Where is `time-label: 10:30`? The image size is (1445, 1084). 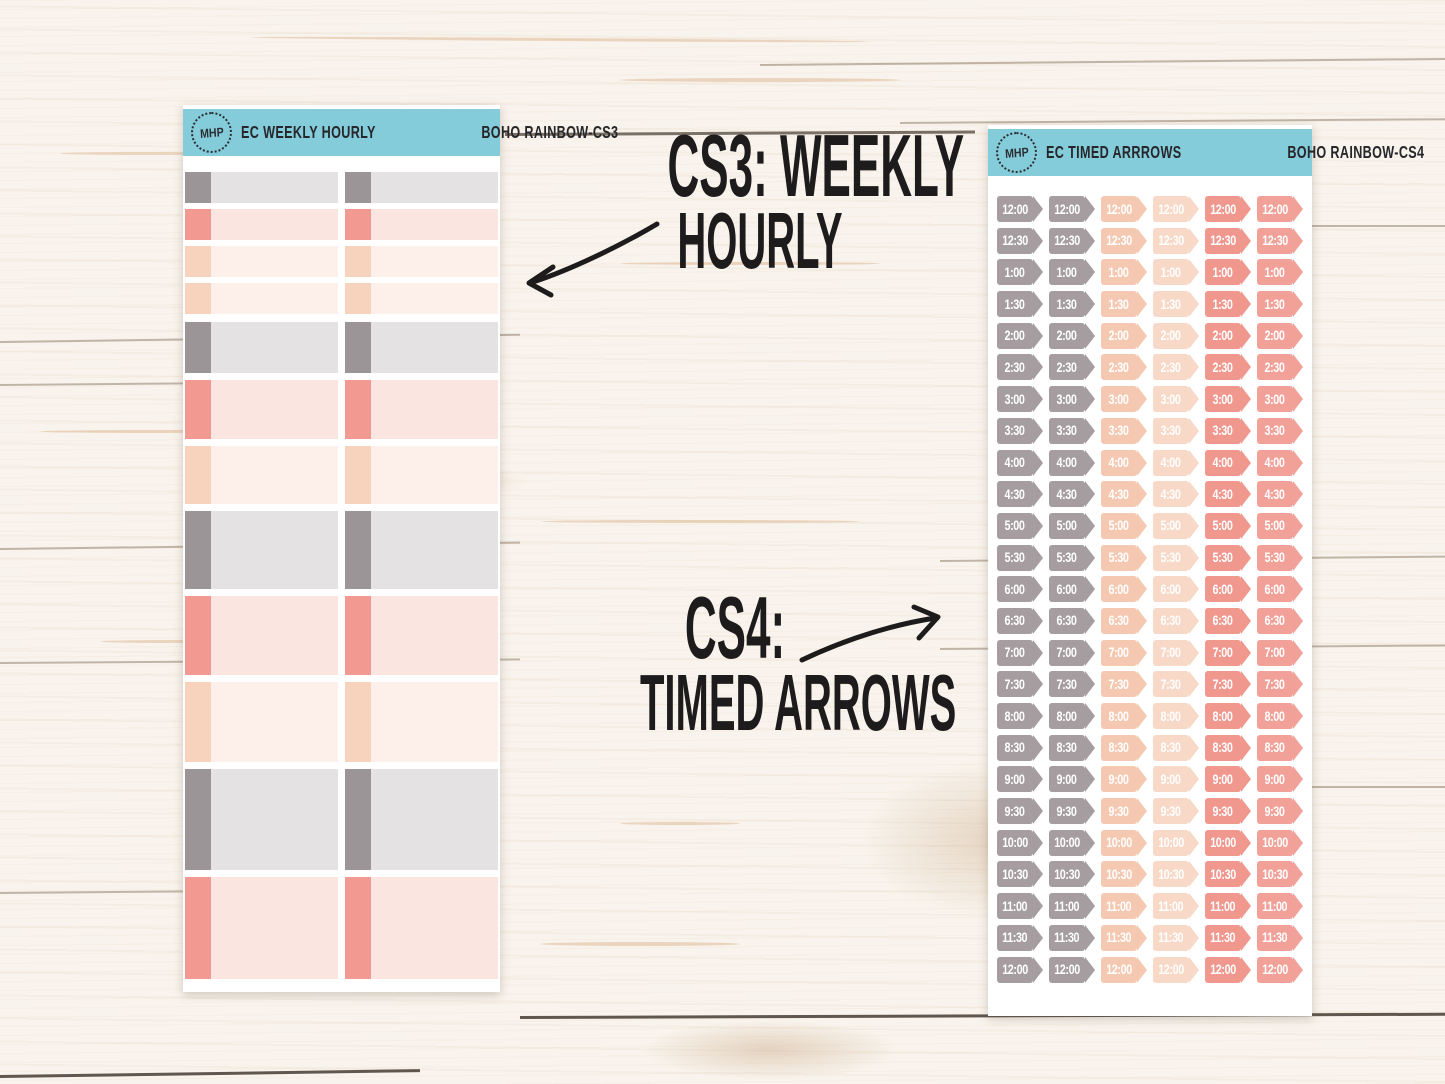 time-label: 10:30 is located at coordinates (1119, 874).